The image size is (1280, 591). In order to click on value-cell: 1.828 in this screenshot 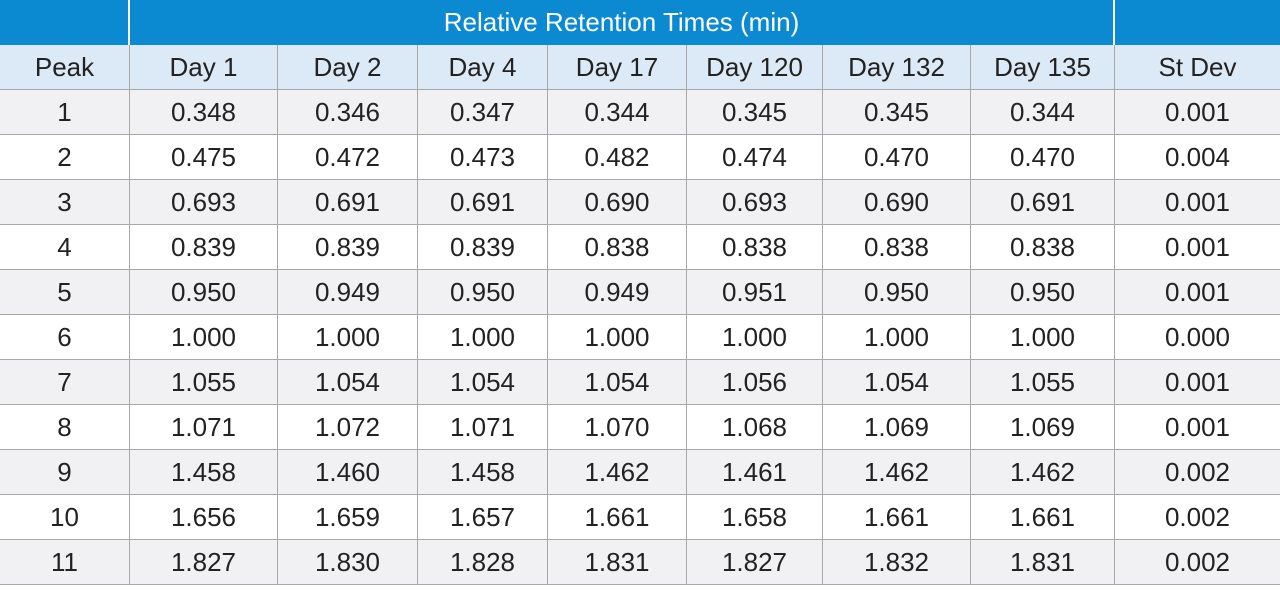, I will do `click(483, 562)`.